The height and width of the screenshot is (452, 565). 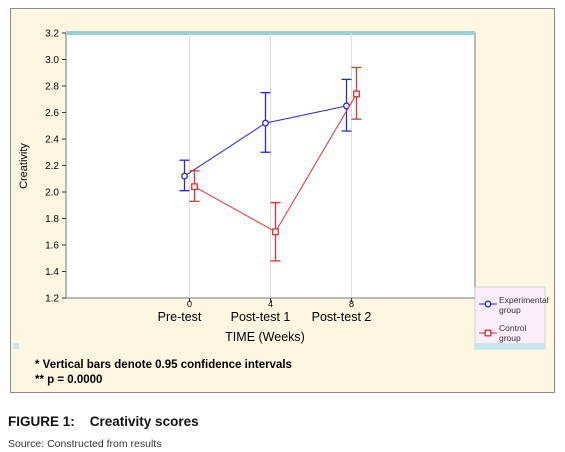 What do you see at coordinates (144, 421) in the screenshot?
I see `figure-title: Creativity scores` at bounding box center [144, 421].